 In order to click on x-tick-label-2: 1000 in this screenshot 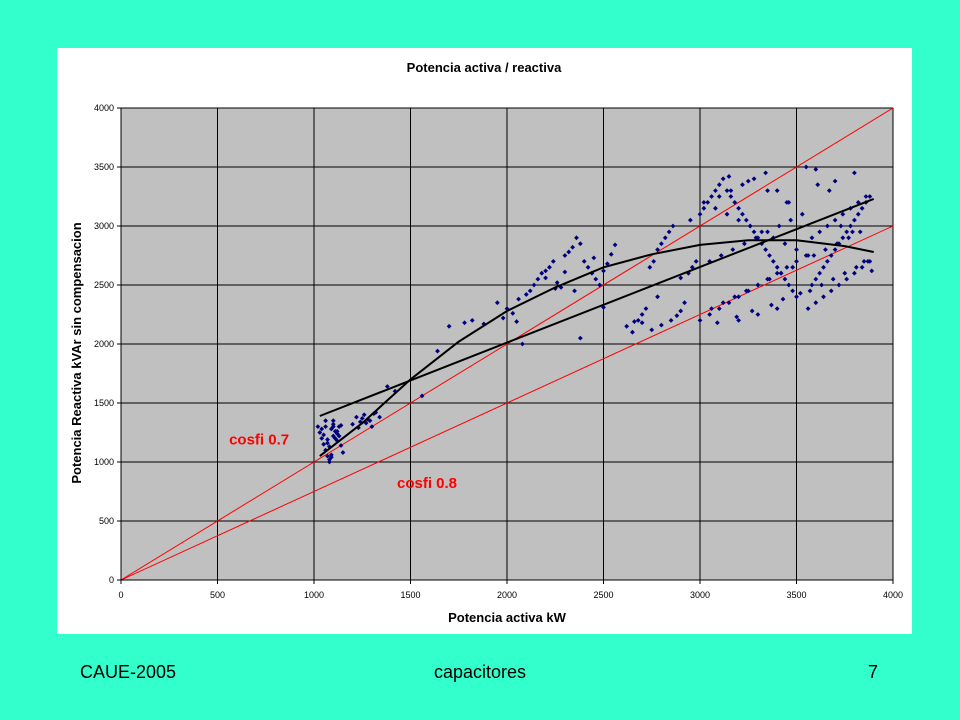, I will do `click(314, 595)`.